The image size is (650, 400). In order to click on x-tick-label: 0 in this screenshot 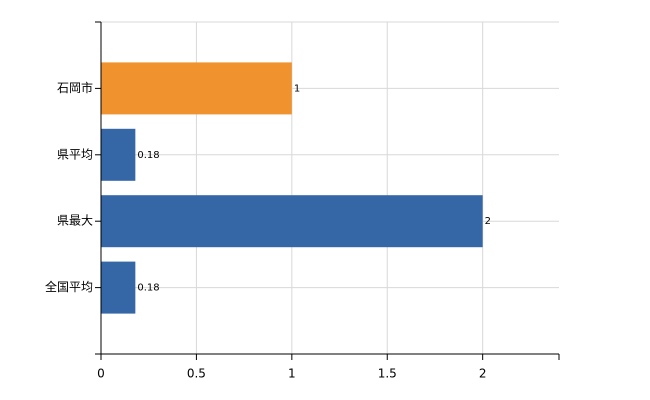, I will do `click(101, 374)`.